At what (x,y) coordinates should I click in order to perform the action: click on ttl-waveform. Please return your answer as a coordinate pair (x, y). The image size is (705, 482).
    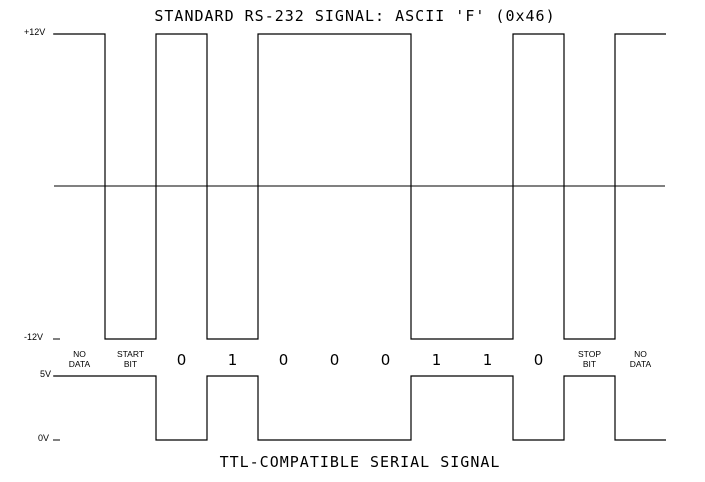
    Looking at the image, I should click on (360, 408).